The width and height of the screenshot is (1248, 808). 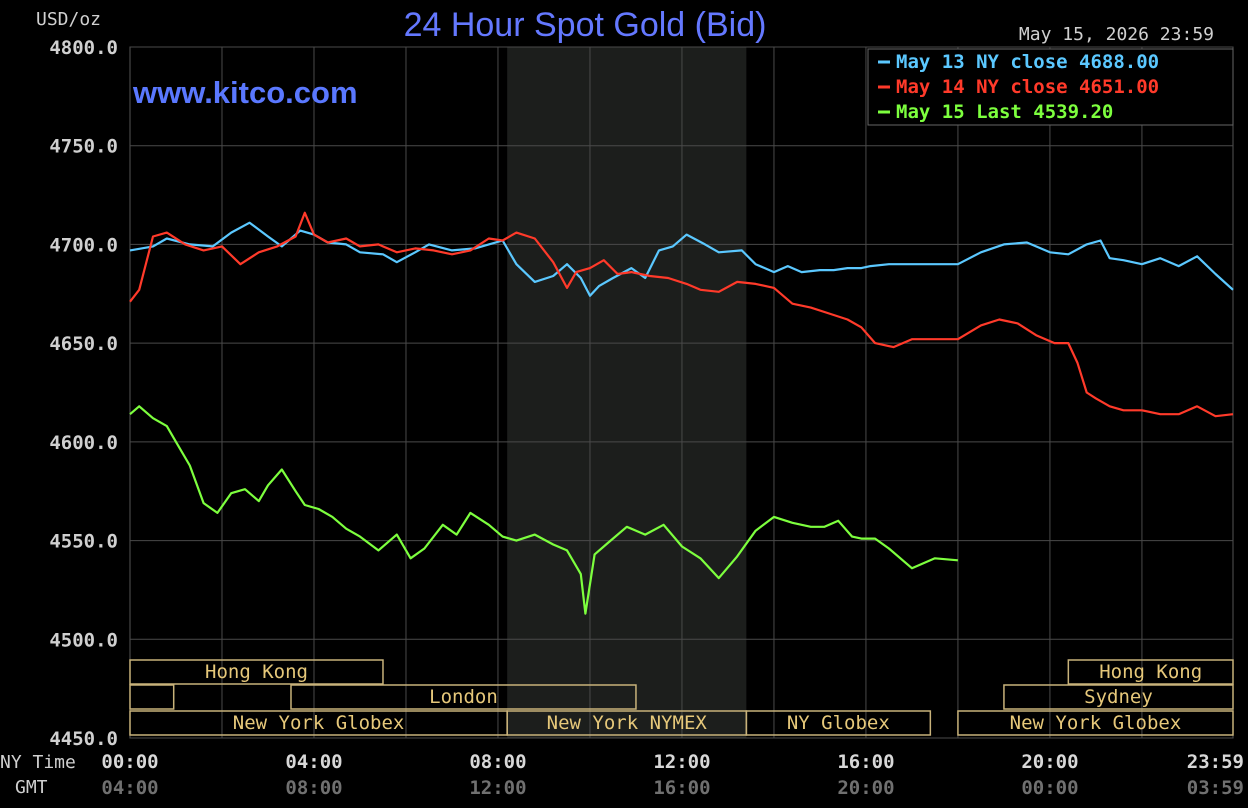 What do you see at coordinates (1027, 62) in the screenshot?
I see `legend-label: May 13 NY close 4688.00` at bounding box center [1027, 62].